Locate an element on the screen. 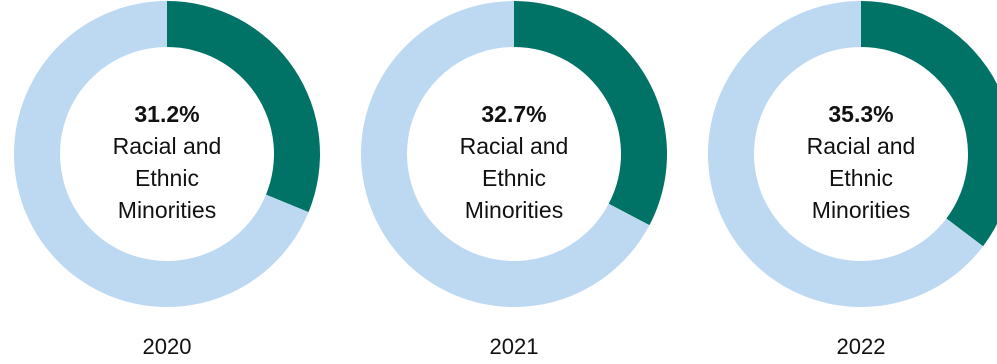 The image size is (997, 364). center-text-2020: 31.2% Racial and Ethnic Minorities is located at coordinates (167, 162).